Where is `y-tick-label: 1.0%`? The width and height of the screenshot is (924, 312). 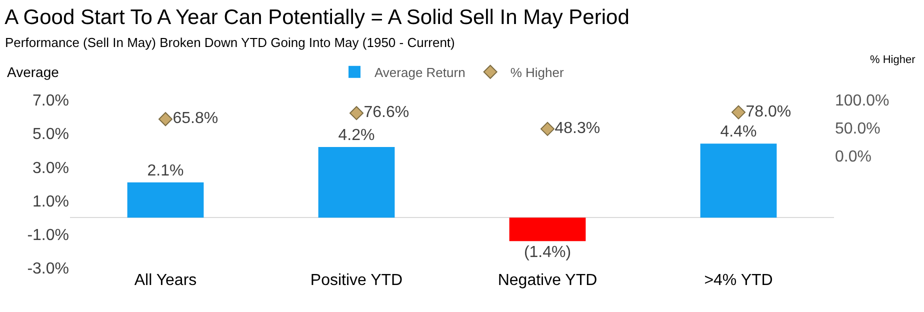 y-tick-label: 1.0% is located at coordinates (50, 201).